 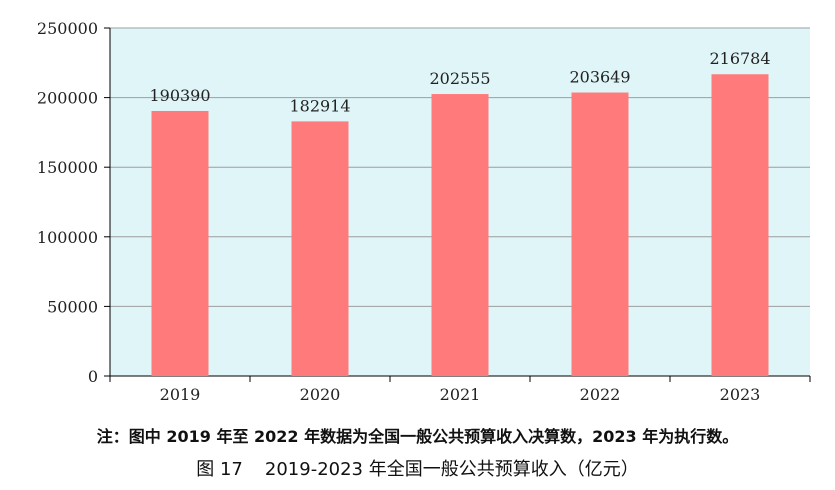 What do you see at coordinates (459, 78) in the screenshot?
I see `data-label: 202555` at bounding box center [459, 78].